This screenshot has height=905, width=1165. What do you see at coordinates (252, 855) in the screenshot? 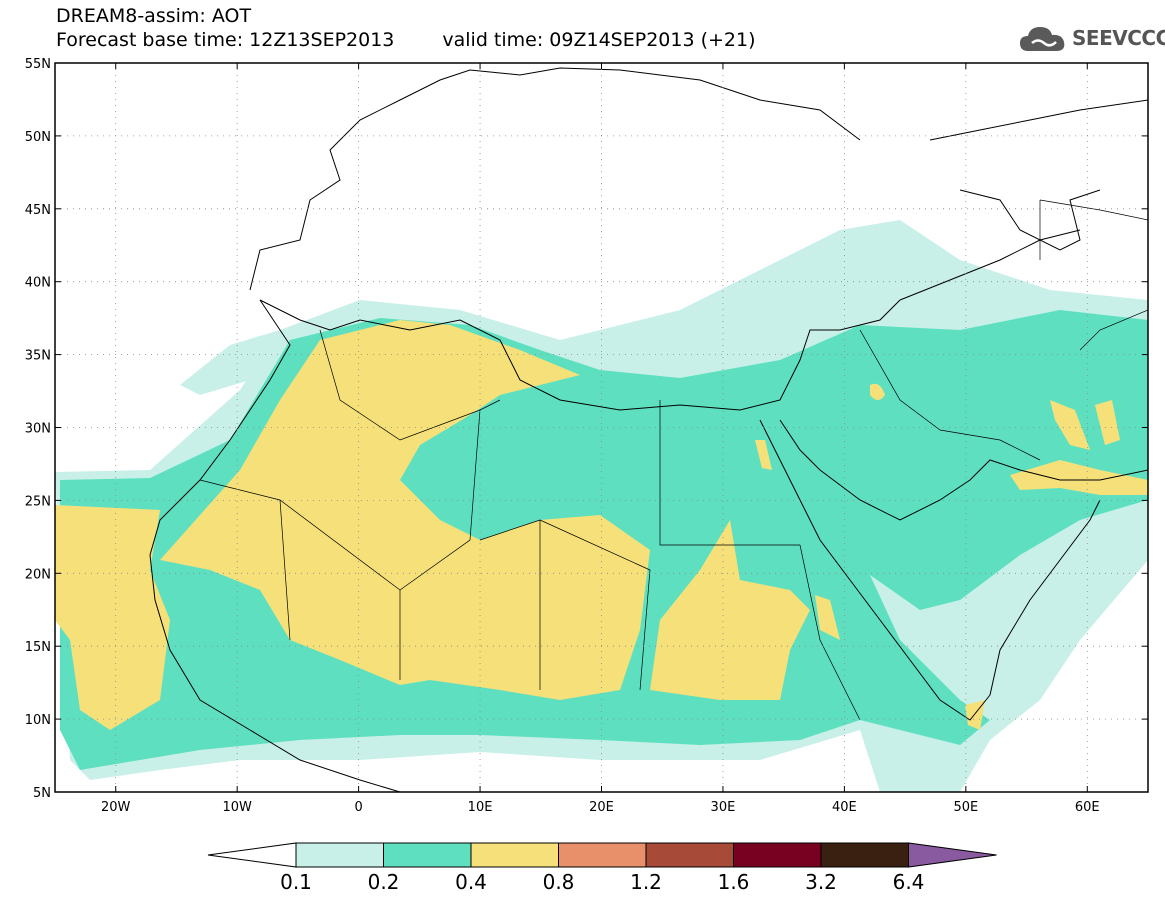
I see `colorbar-lower-extend` at bounding box center [252, 855].